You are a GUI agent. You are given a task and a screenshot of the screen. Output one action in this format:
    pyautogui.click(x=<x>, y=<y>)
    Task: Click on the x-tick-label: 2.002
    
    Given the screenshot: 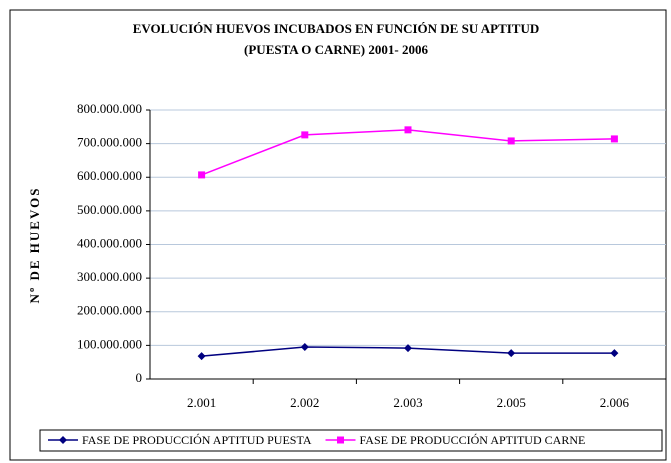 What is the action you would take?
    pyautogui.click(x=304, y=402)
    